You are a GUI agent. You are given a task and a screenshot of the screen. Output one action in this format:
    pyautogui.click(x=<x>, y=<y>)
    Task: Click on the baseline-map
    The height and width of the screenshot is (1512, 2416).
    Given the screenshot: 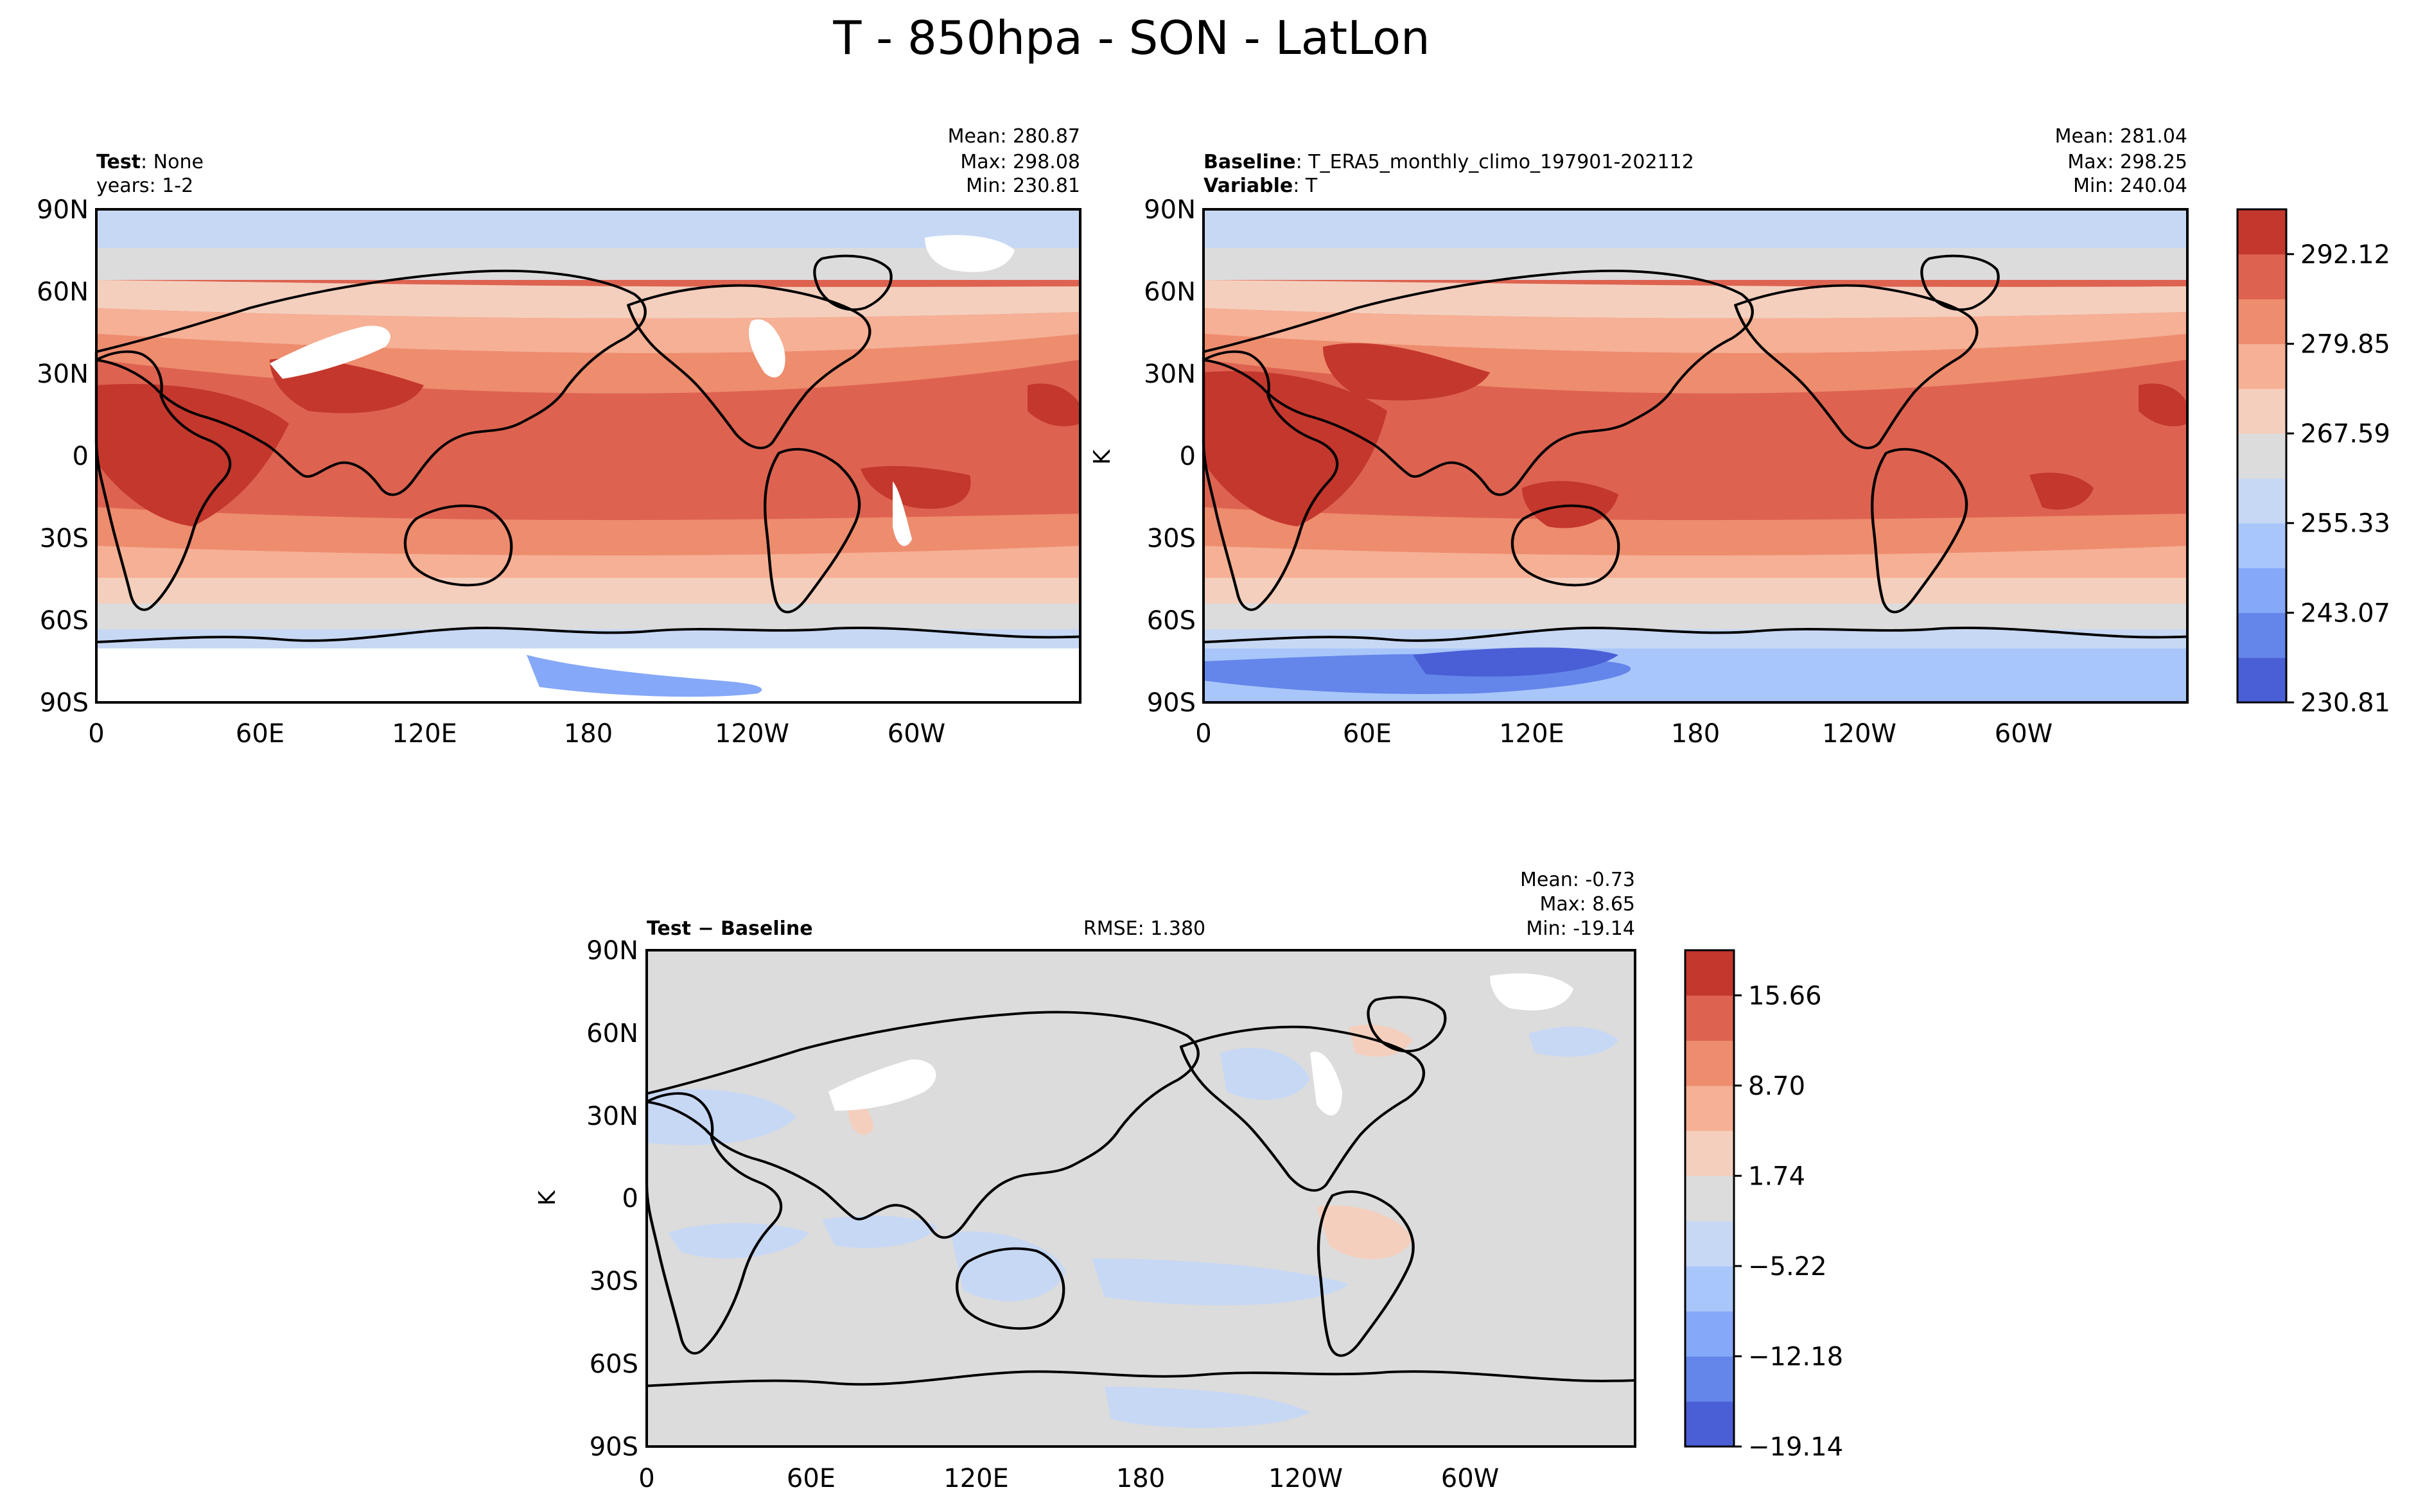 What is the action you would take?
    pyautogui.click(x=1696, y=456)
    